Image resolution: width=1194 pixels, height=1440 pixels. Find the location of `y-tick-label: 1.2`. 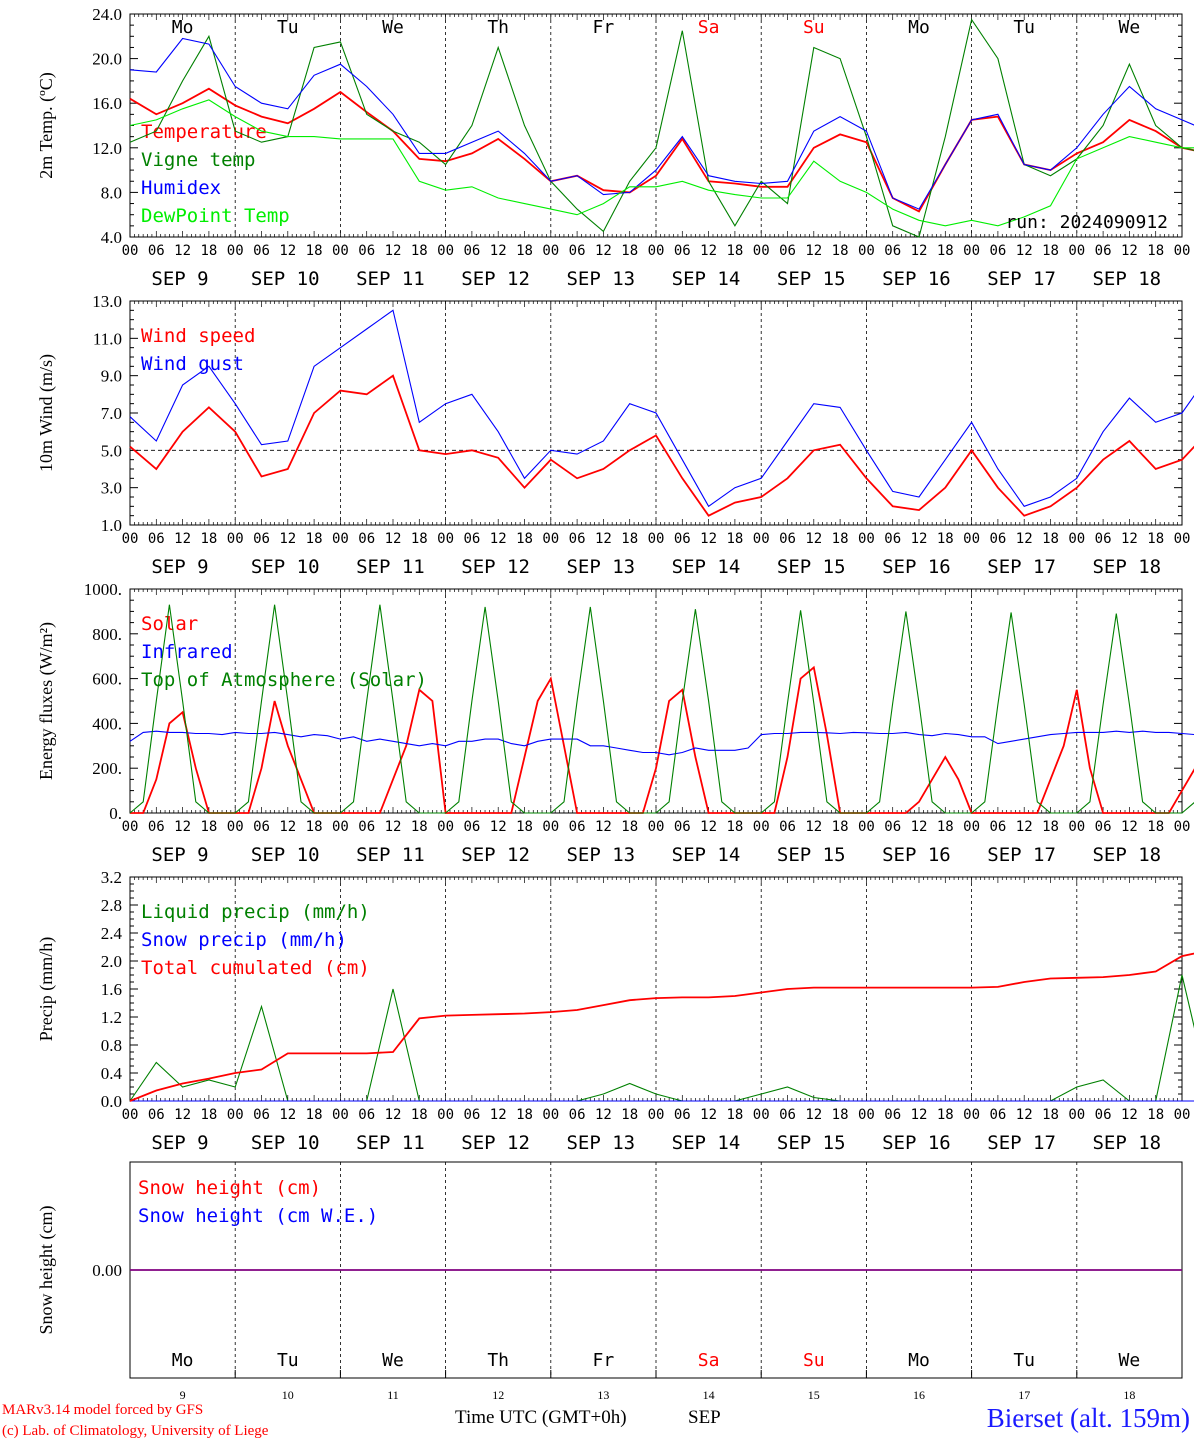

y-tick-label: 1.2 is located at coordinates (111, 1017).